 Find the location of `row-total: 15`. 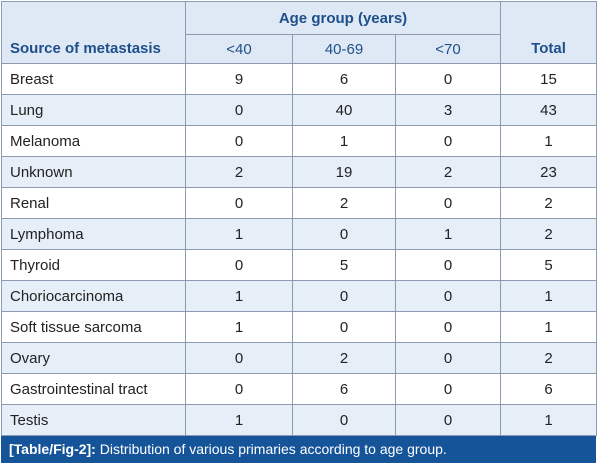

row-total: 15 is located at coordinates (548, 79).